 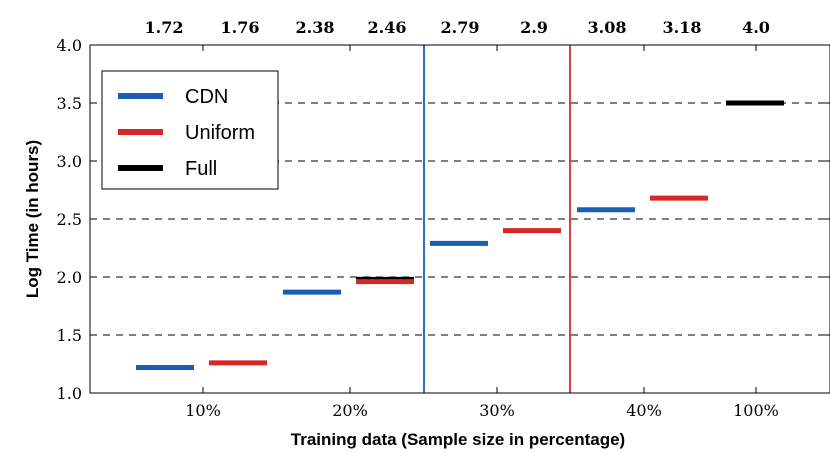 I want to click on x-tick-label: 20%, so click(x=350, y=410).